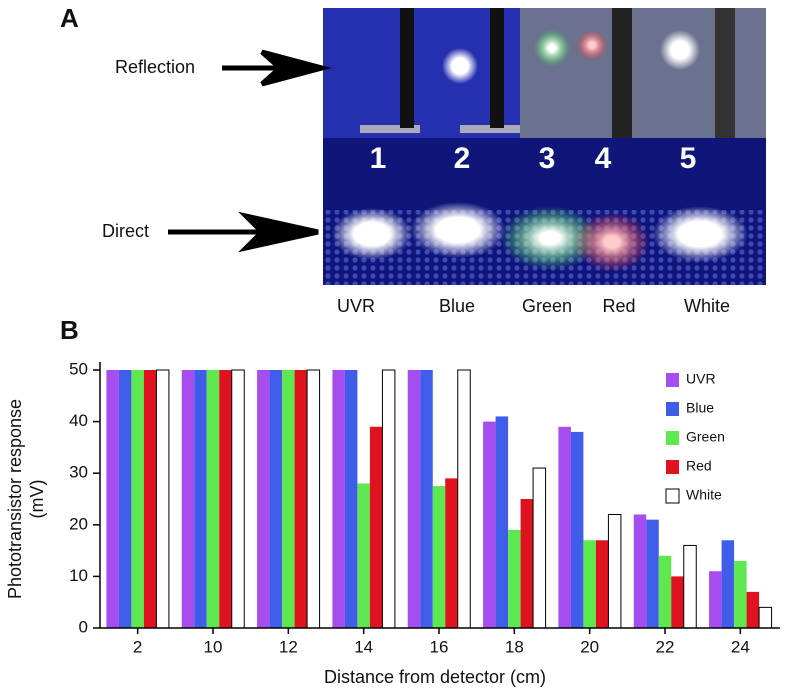 Image resolution: width=786 pixels, height=698 pixels. Describe the element at coordinates (137, 646) in the screenshot. I see `x-tick-label: 2` at that location.